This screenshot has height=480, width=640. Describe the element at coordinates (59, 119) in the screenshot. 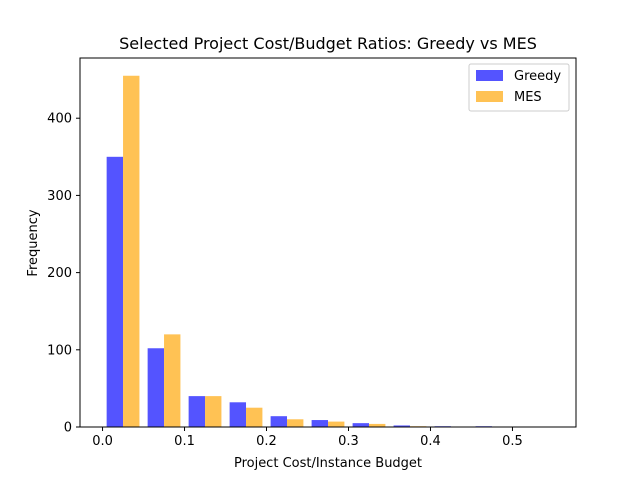

I see `y-tick-label: 400` at that location.